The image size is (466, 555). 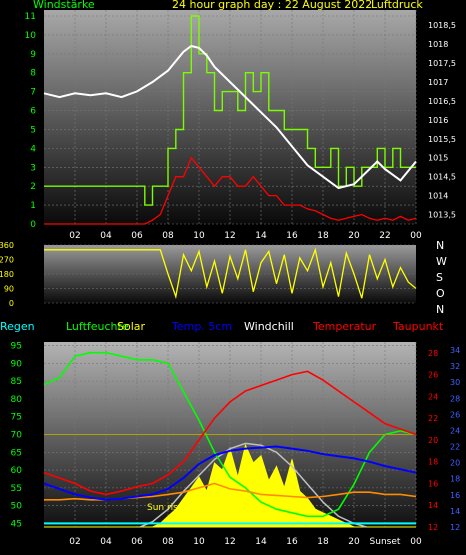 I want to click on wind-avg-series-line, so click(x=230, y=190).